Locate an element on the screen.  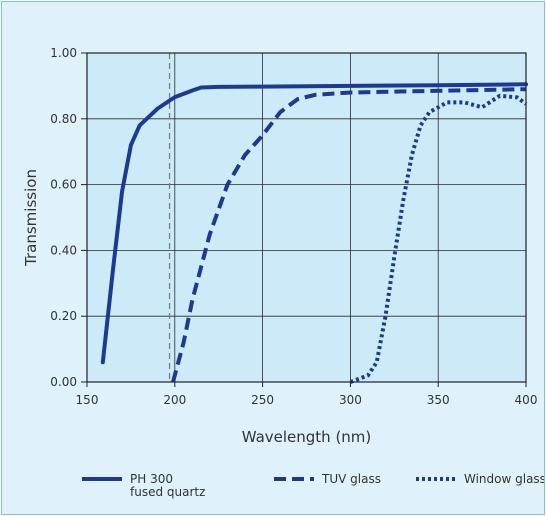
y-axis-title: Transmission is located at coordinates (31, 218).